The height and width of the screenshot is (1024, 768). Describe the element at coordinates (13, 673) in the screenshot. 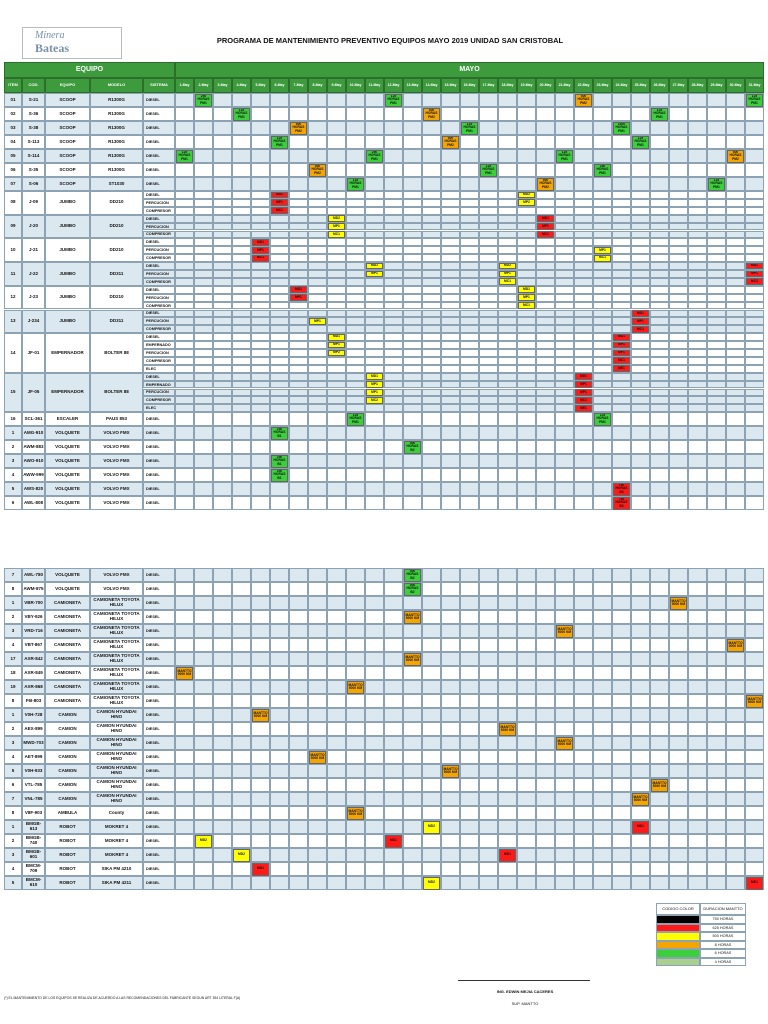

I see `cell-item: 18` at that location.